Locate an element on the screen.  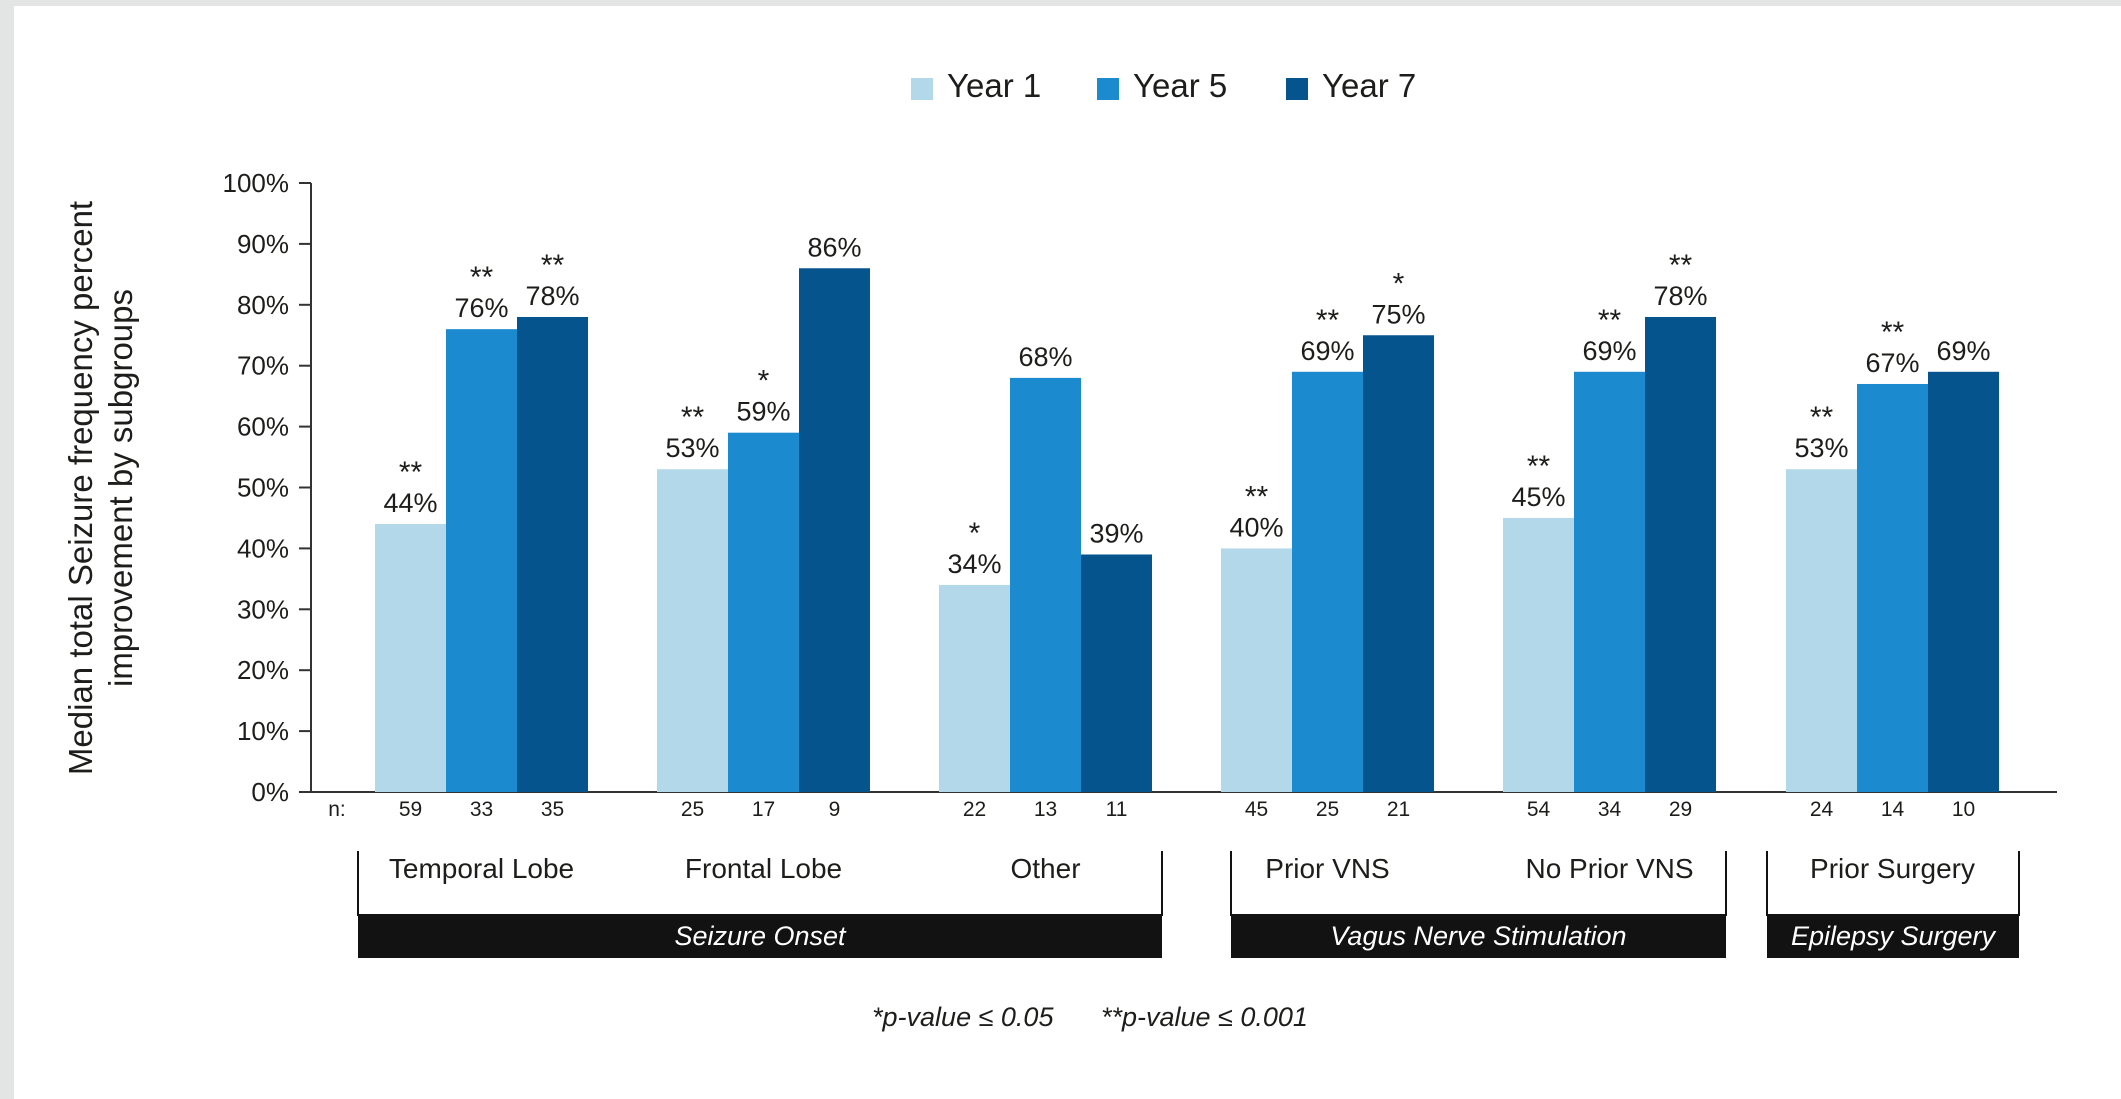
group-label: Epilepsy Surgery is located at coordinates (1894, 936).